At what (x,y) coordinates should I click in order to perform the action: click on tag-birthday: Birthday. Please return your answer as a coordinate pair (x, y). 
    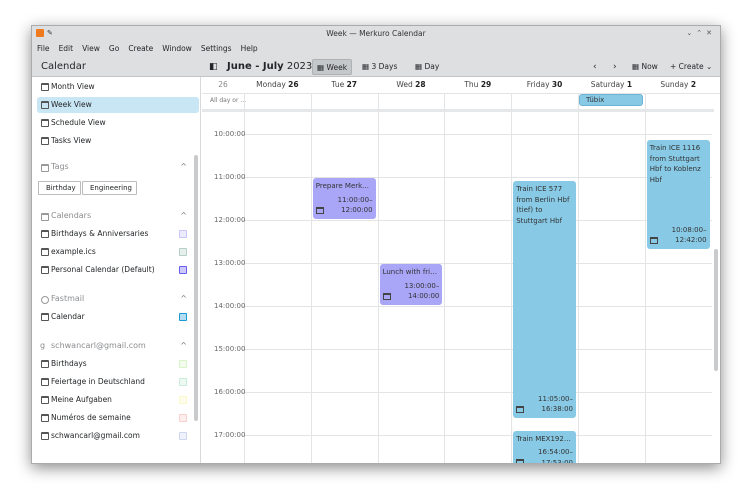
    Looking at the image, I should click on (59, 188).